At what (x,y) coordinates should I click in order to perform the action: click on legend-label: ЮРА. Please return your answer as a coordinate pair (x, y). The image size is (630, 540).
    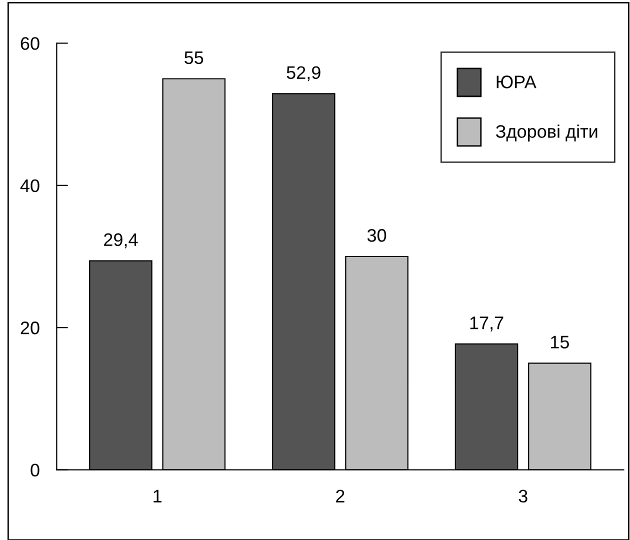
    Looking at the image, I should click on (516, 82).